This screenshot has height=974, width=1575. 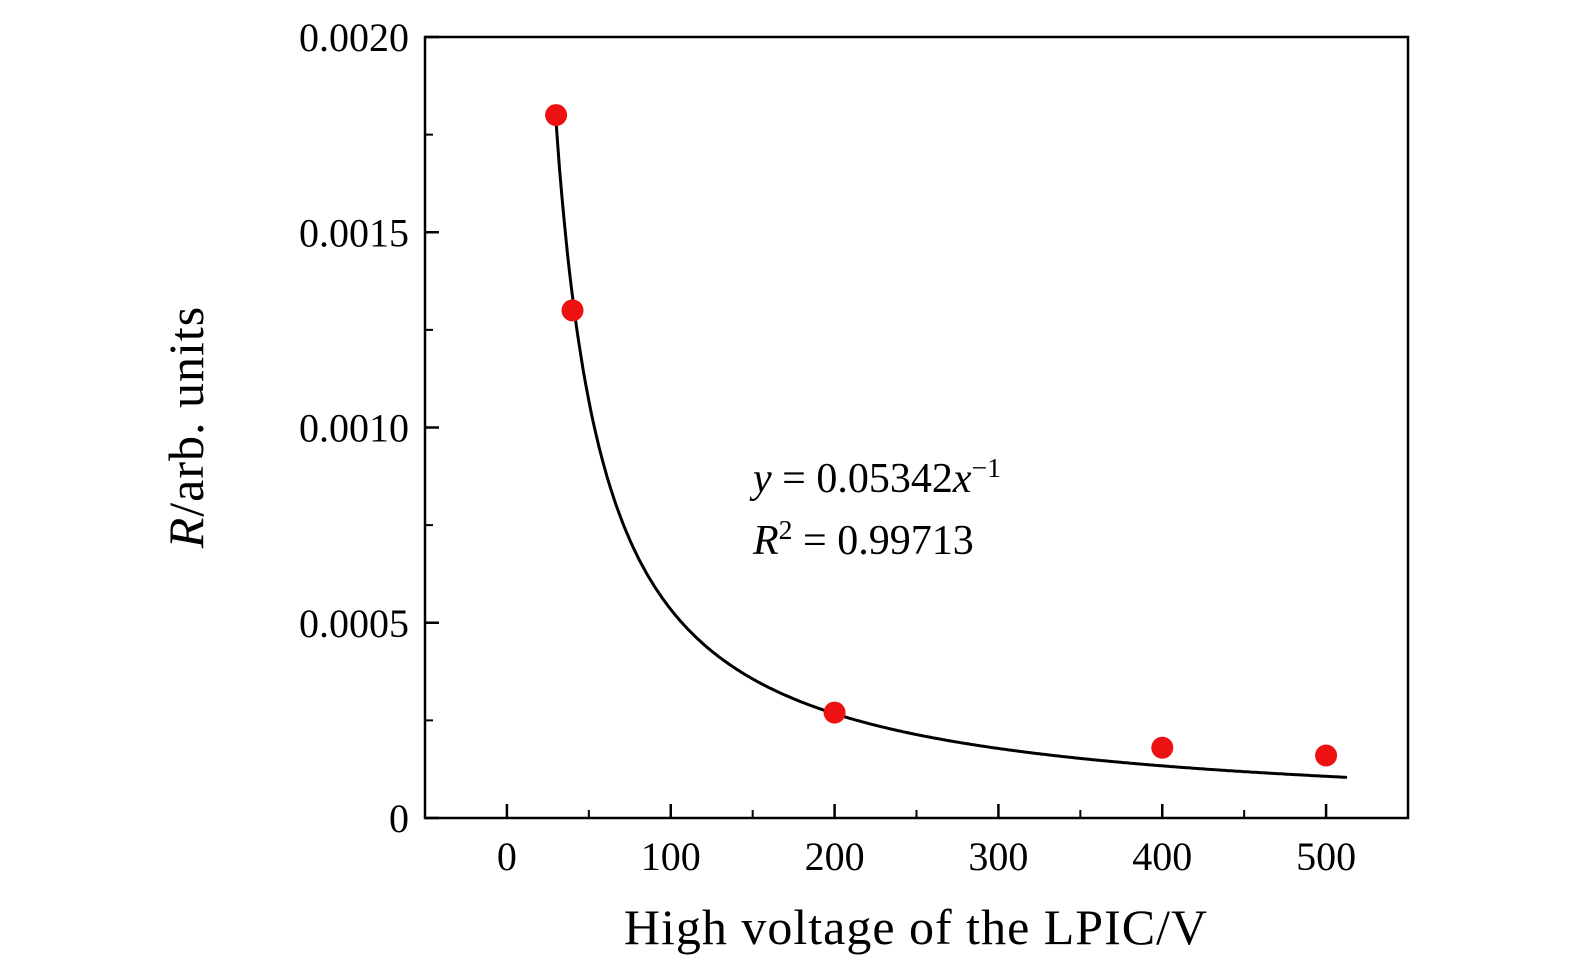 I want to click on y-tick-label: 0.0005, so click(x=354, y=623).